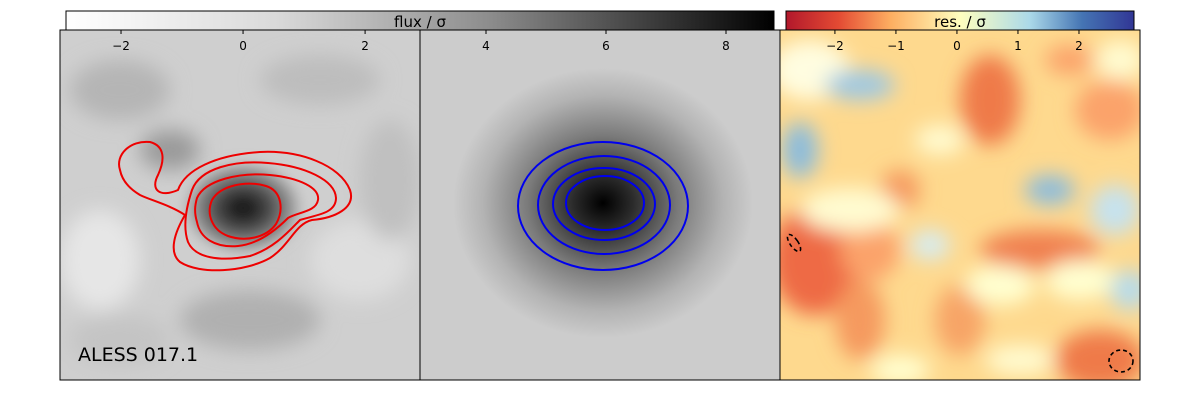 The image size is (1200, 400). I want to click on panel-model-contours, so click(603, 206).